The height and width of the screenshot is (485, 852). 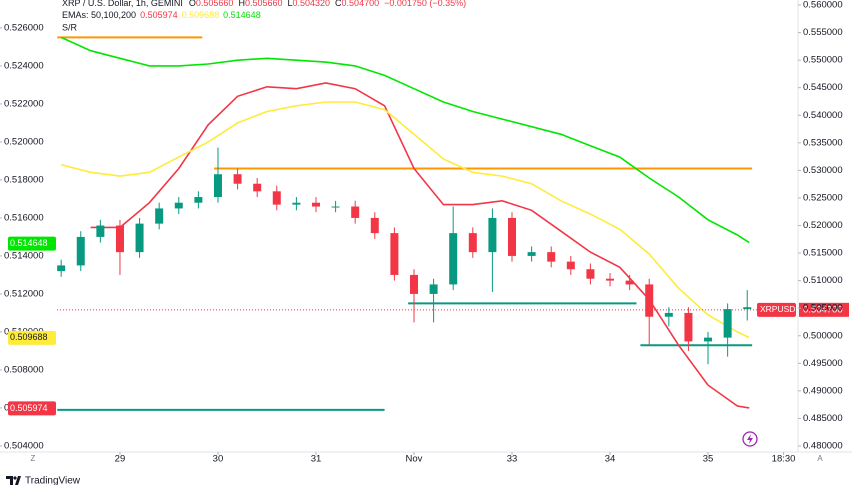 What do you see at coordinates (53, 480) in the screenshot?
I see `brand-name: TradingView` at bounding box center [53, 480].